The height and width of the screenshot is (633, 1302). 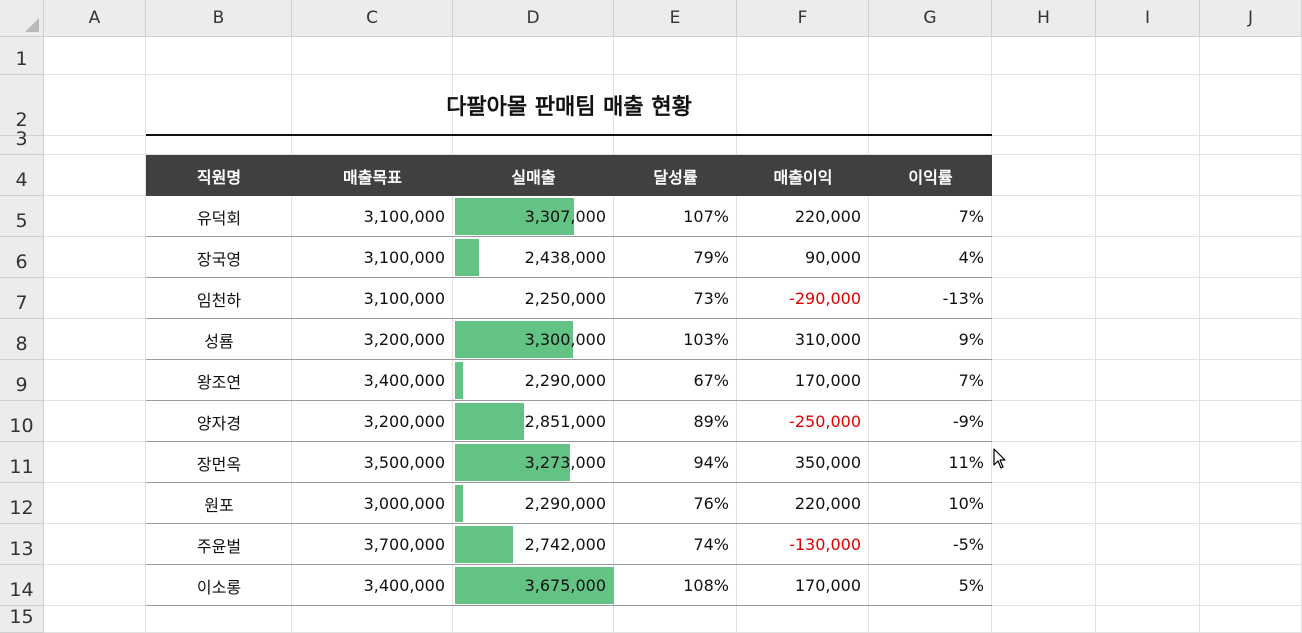 What do you see at coordinates (22, 421) in the screenshot?
I see `row-header-10: 10` at bounding box center [22, 421].